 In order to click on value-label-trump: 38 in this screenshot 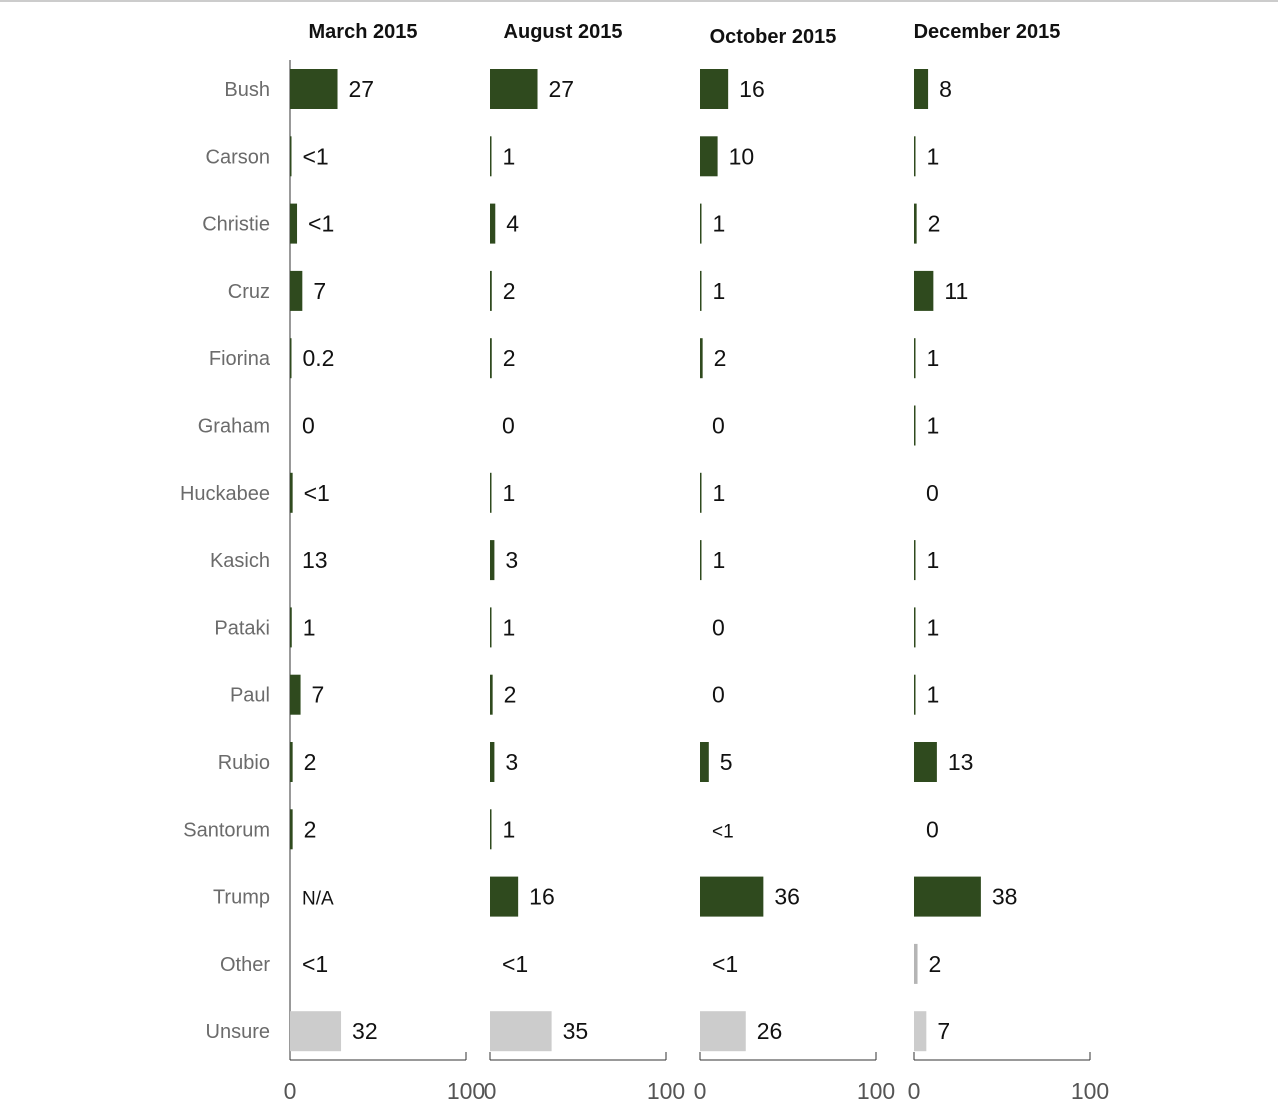, I will do `click(1005, 897)`.